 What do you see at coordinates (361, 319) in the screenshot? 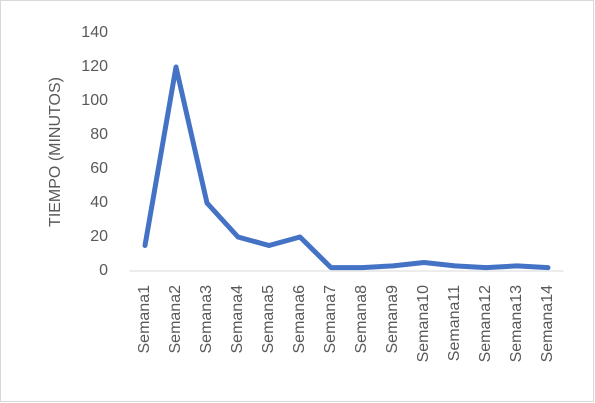
I see `x-tick-label: Semana8` at bounding box center [361, 319].